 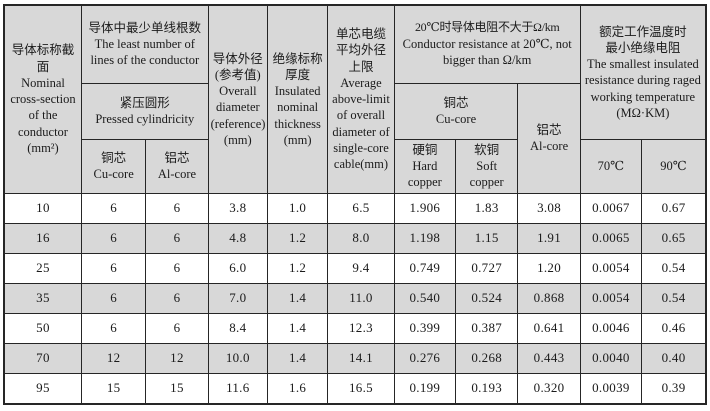 I want to click on cell-avg-od: 16.5, so click(x=361, y=388).